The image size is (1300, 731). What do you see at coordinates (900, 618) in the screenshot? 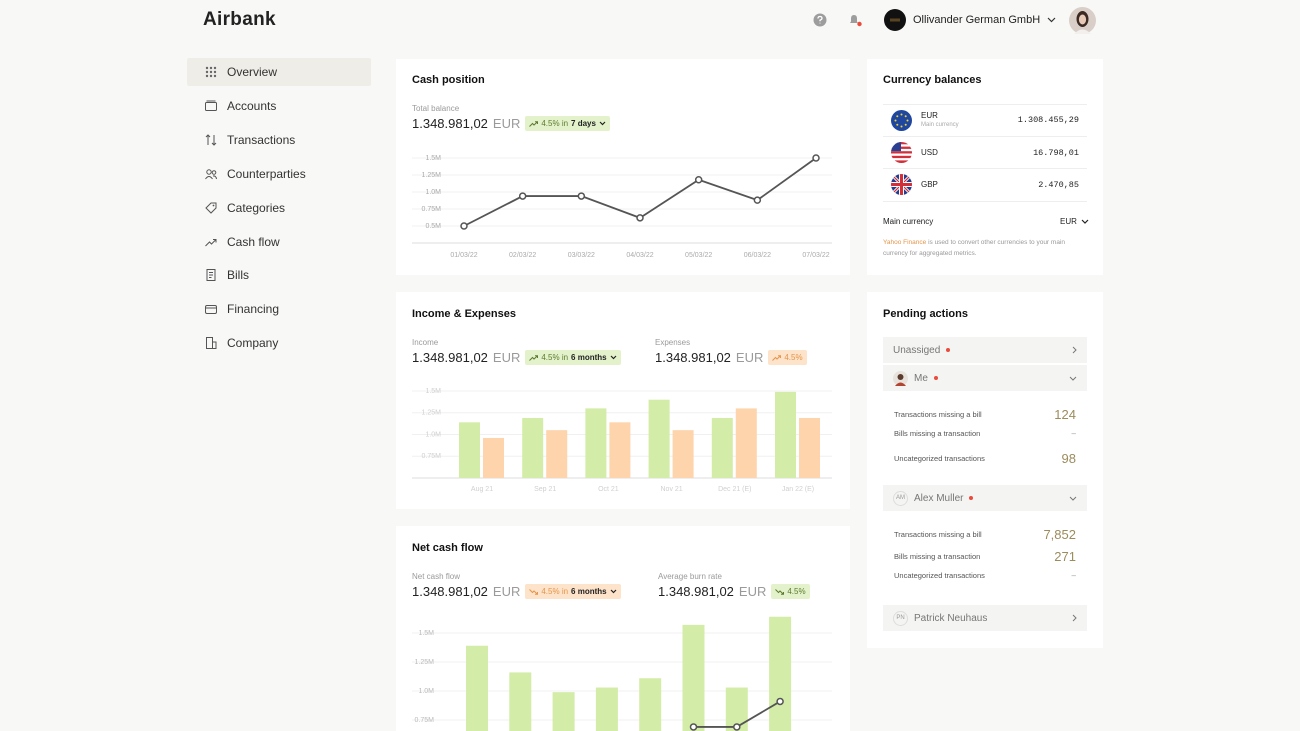
I see `initials: PN` at bounding box center [900, 618].